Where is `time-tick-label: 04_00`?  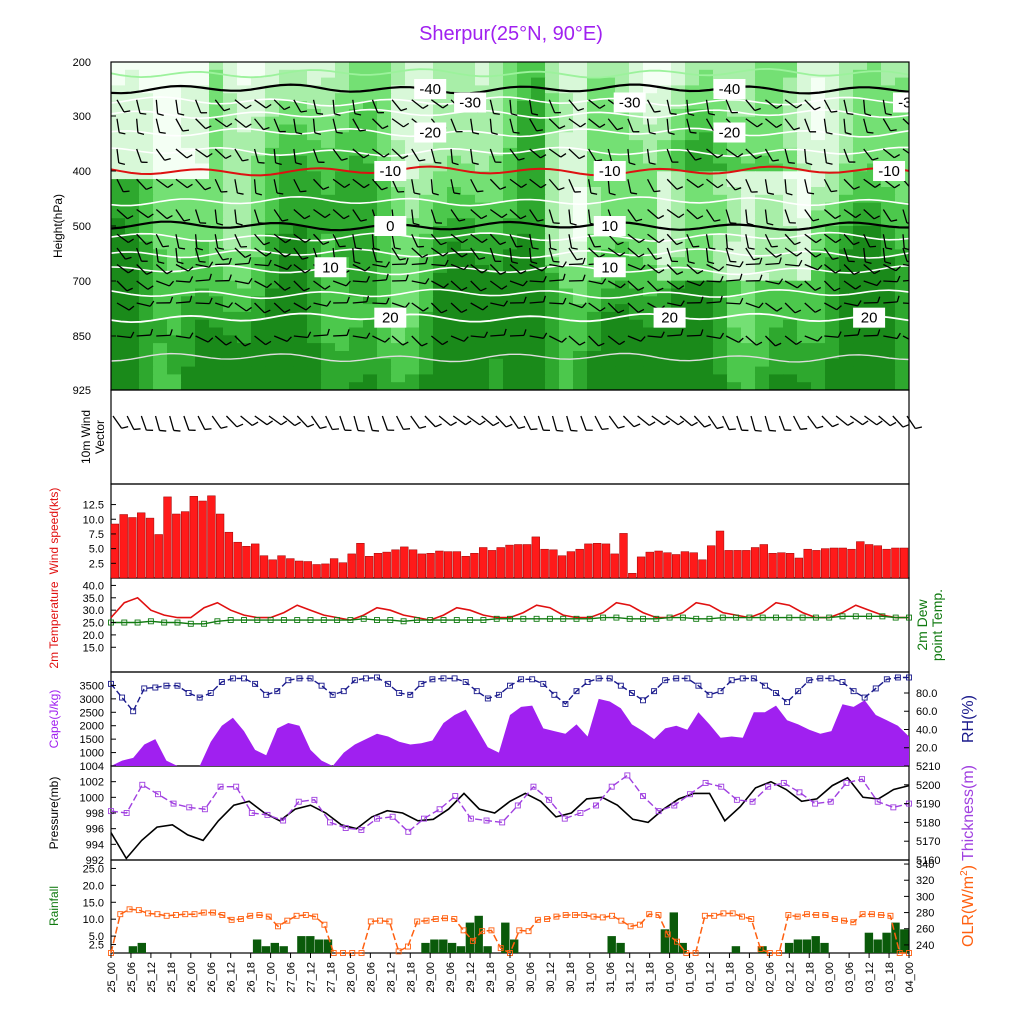 time-tick-label: 04_00 is located at coordinates (910, 977).